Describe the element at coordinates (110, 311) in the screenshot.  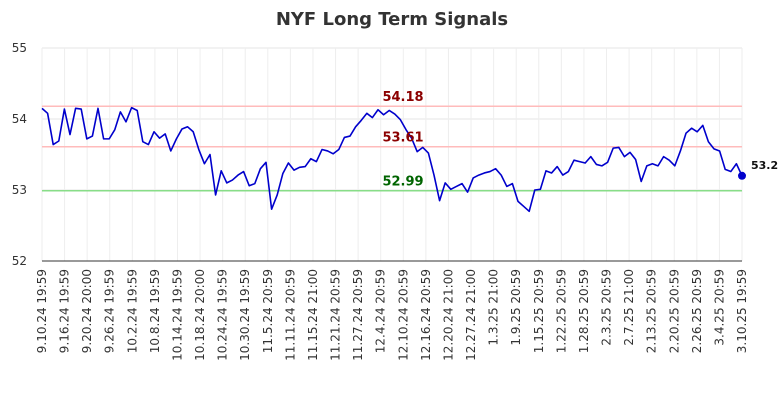
I see `x-tick-label: 9.26.24 19:59` at that location.